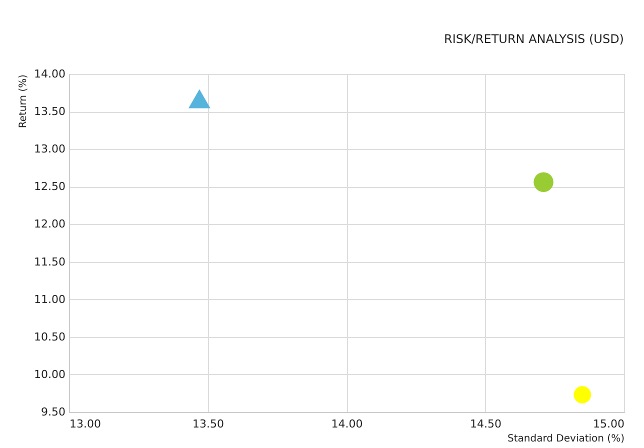 The height and width of the screenshot is (448, 644). Describe the element at coordinates (50, 224) in the screenshot. I see `y-tick-label: 12.00` at that location.